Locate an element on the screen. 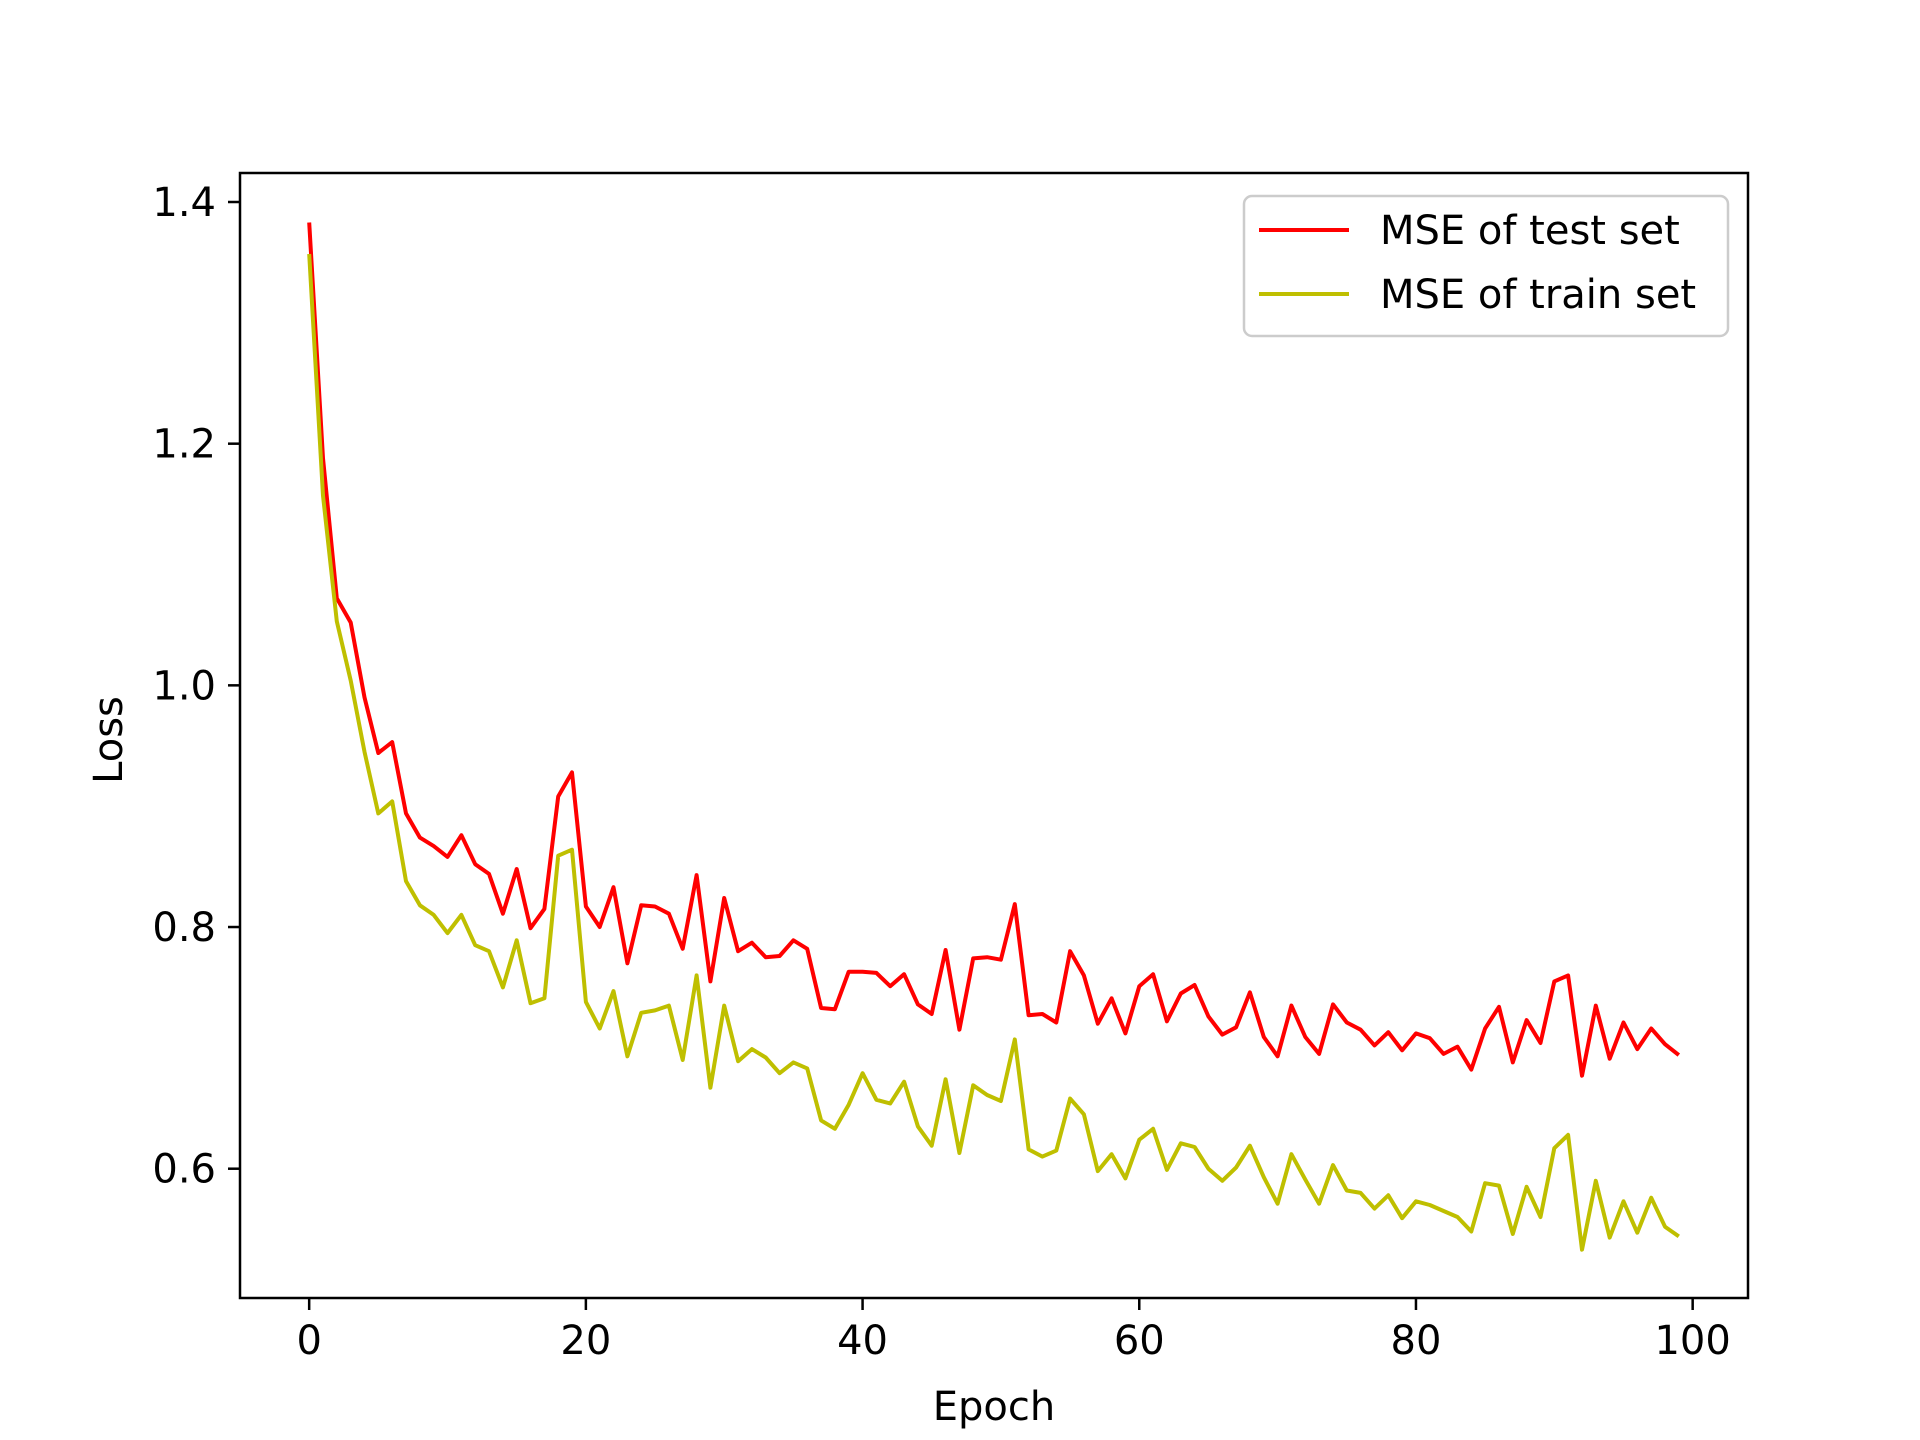 Image resolution: width=1920 pixels, height=1440 pixels. y-tick-label: 0.8 is located at coordinates (184, 928).